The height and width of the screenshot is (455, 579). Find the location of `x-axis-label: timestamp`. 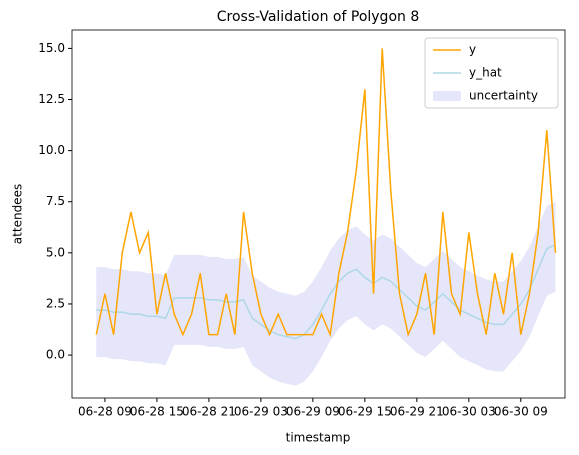

x-axis-label: timestamp is located at coordinates (318, 438).